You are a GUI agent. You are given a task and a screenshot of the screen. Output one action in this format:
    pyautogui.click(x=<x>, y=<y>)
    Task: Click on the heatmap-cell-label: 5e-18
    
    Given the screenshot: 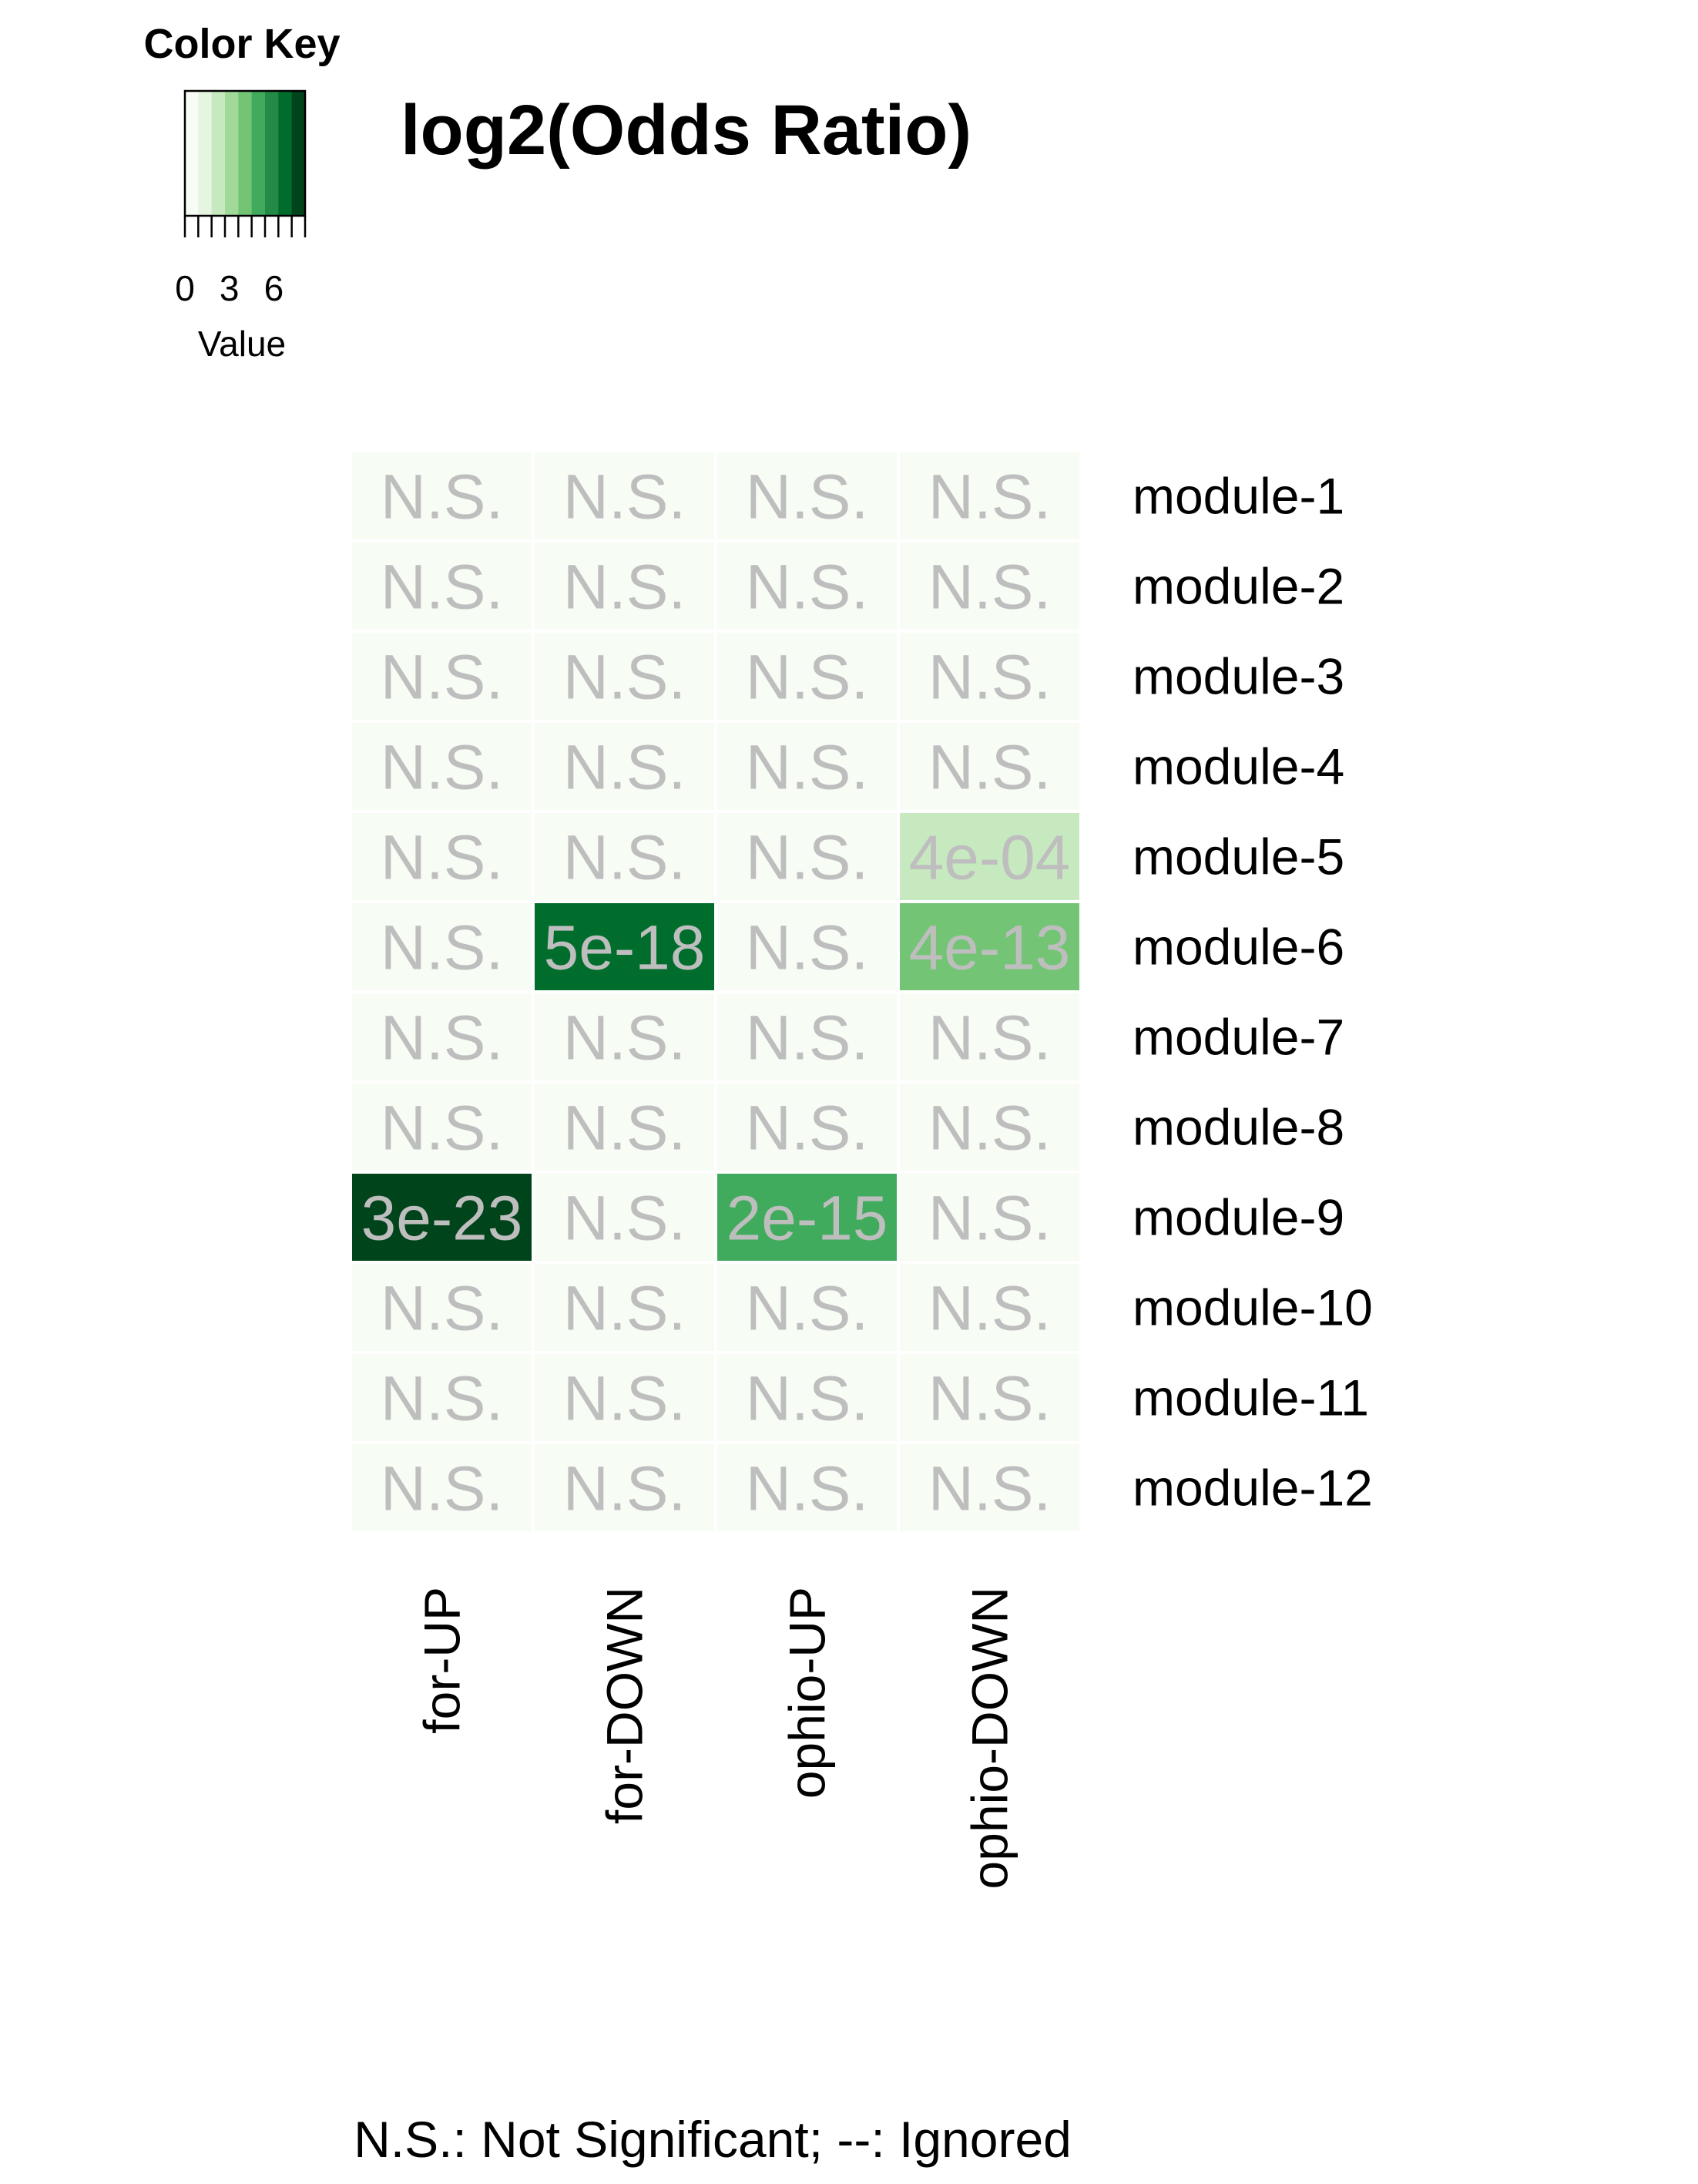 What is the action you would take?
    pyautogui.click(x=625, y=948)
    